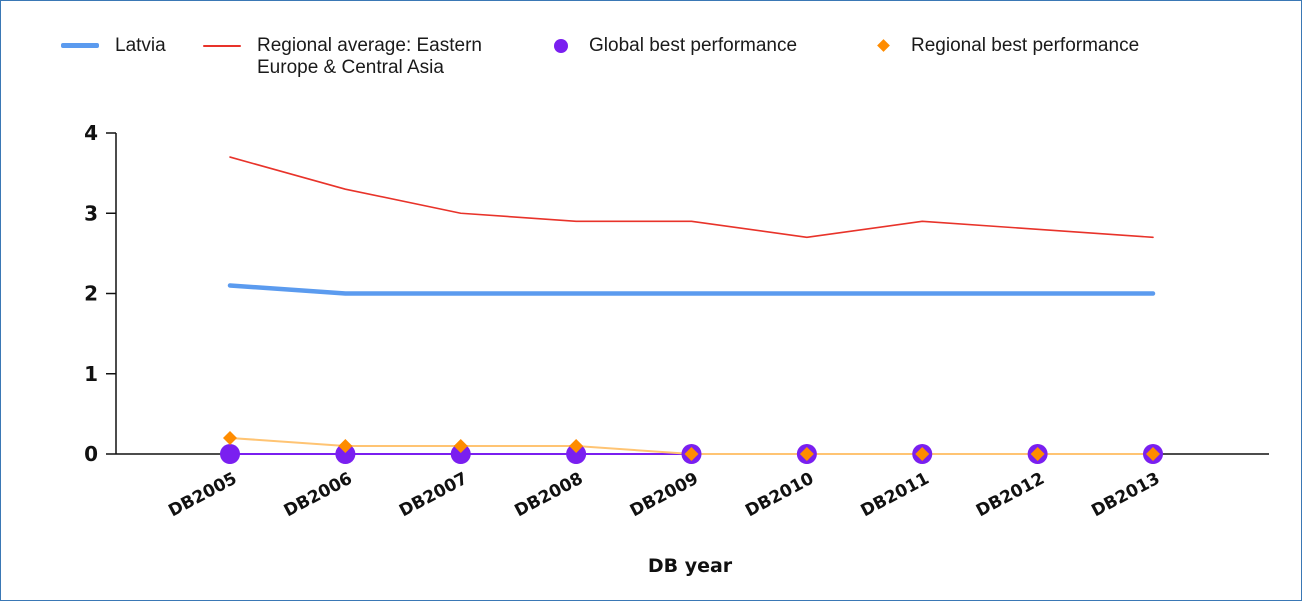 The height and width of the screenshot is (601, 1302). I want to click on point-regional-best-performance-db2012, so click(1037, 454).